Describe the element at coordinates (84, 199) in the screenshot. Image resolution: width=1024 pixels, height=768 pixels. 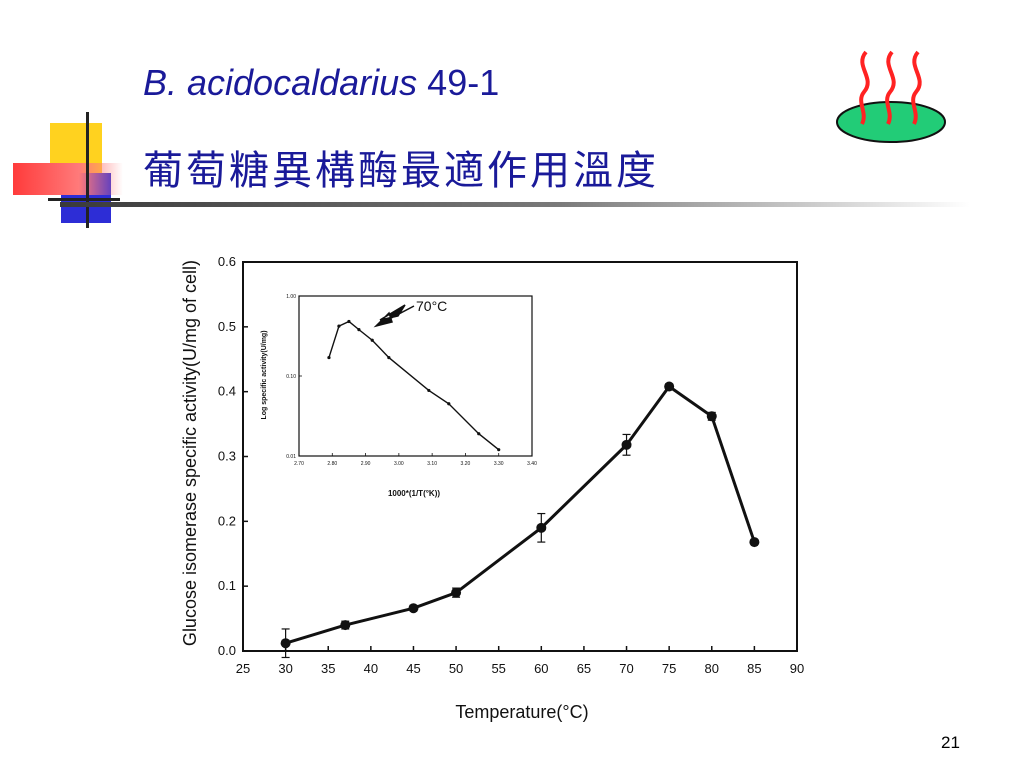
I see `decor-horizontal-line` at that location.